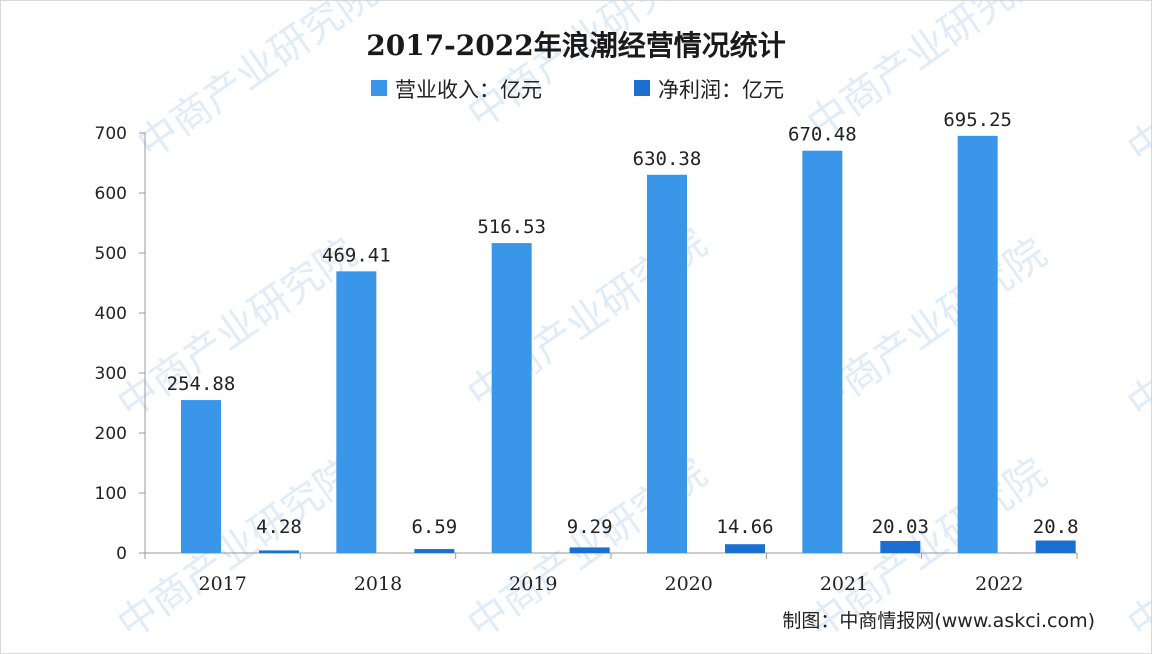 The width and height of the screenshot is (1152, 654). What do you see at coordinates (434, 527) in the screenshot?
I see `data-label-net-profit: 6.59` at bounding box center [434, 527].